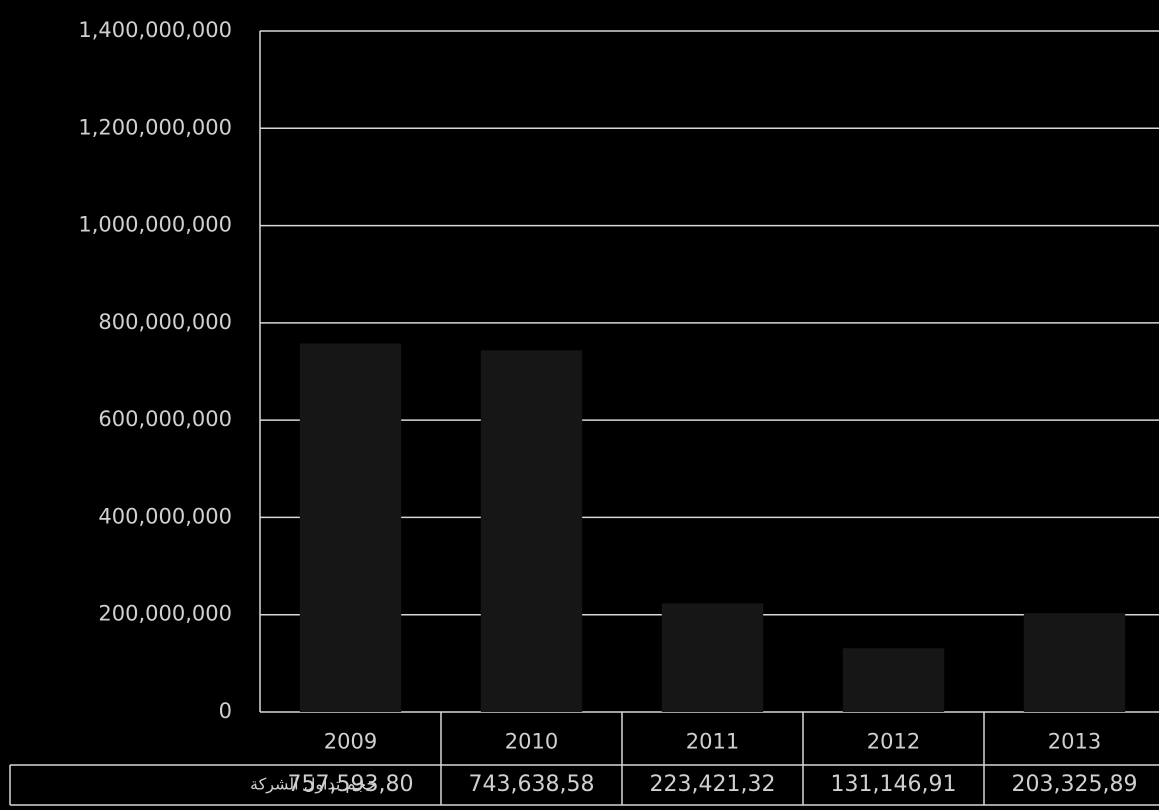  I want to click on data-label: 743,638,58, so click(532, 784).